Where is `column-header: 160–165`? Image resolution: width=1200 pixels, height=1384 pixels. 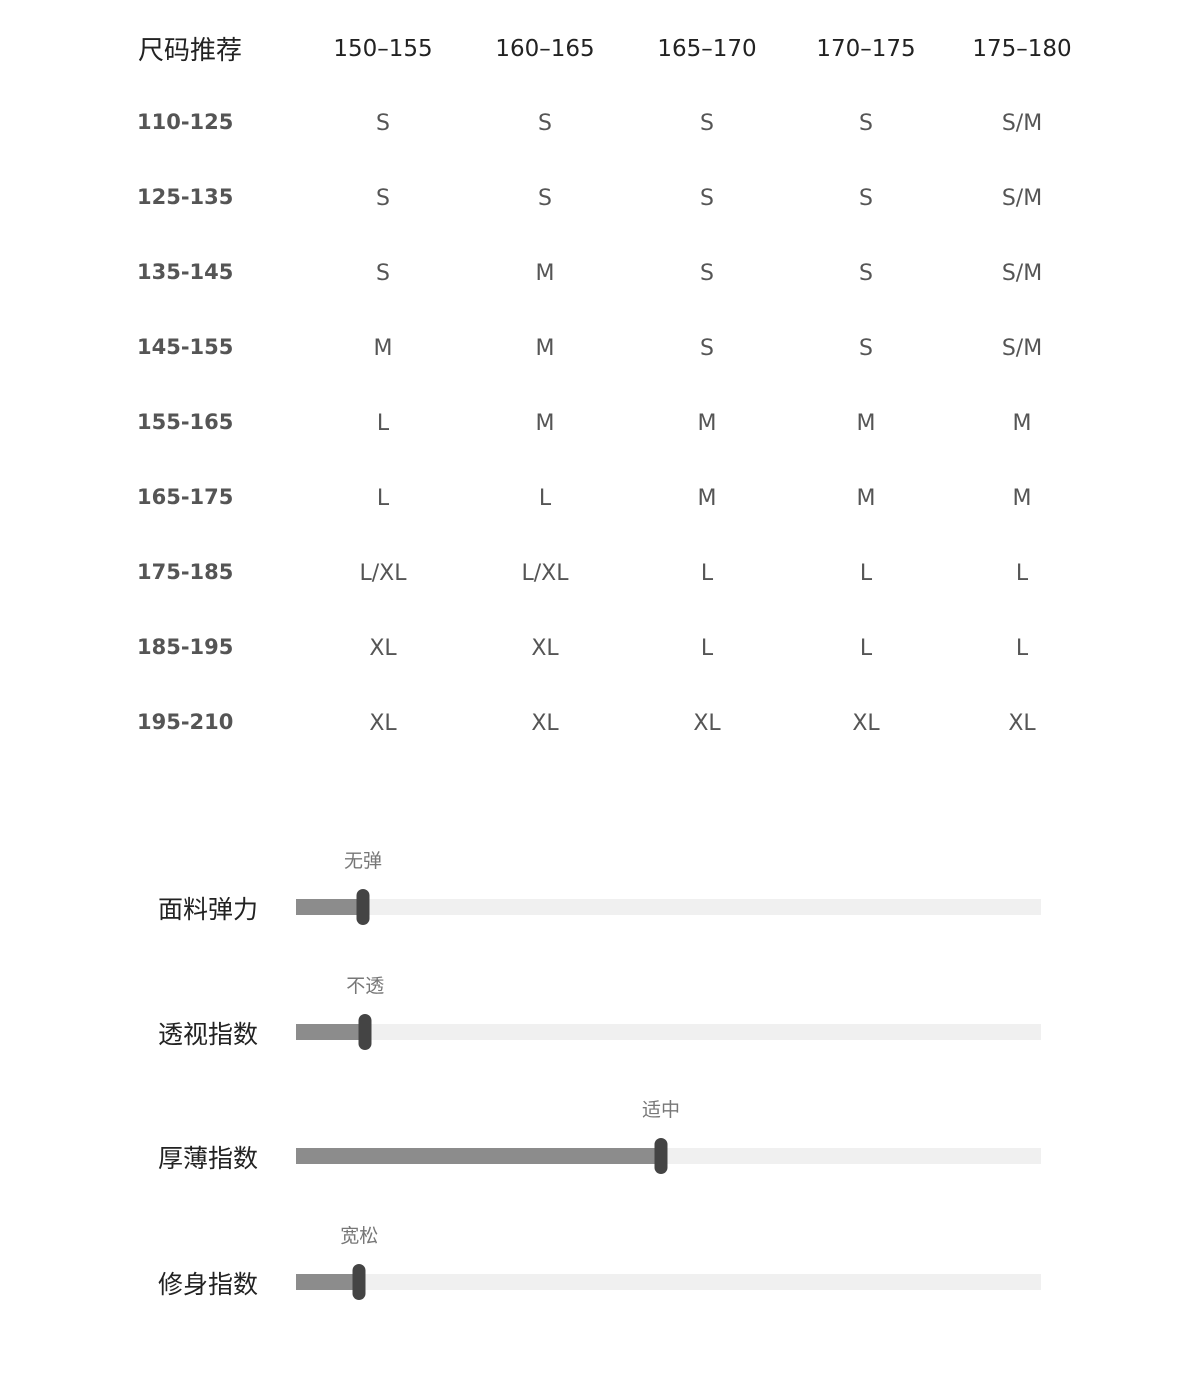
column-header: 160–165 is located at coordinates (545, 49).